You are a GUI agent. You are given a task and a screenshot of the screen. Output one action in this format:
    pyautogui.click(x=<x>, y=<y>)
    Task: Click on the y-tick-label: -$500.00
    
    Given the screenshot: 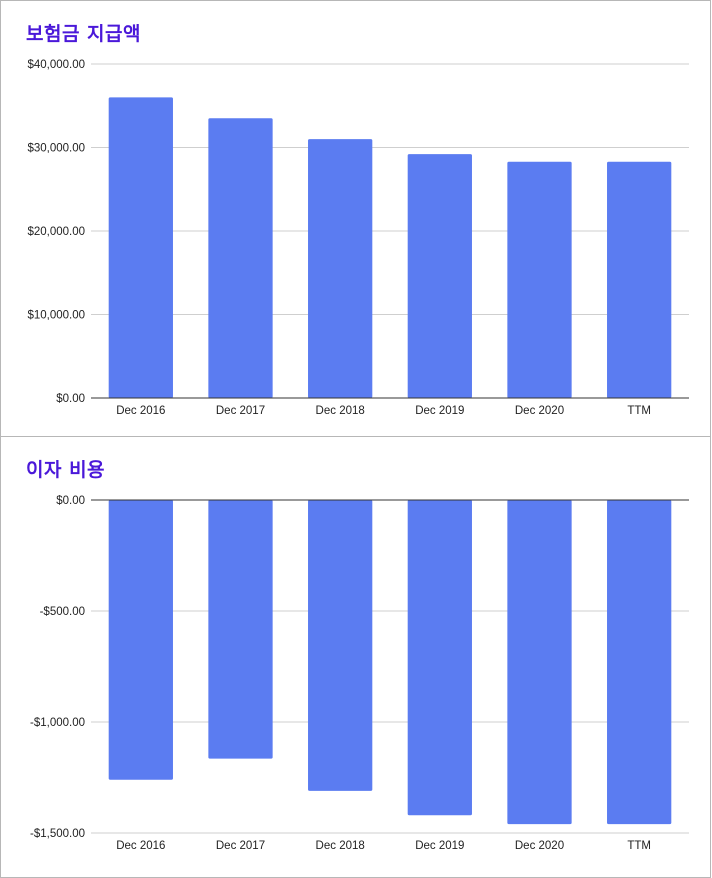 What is the action you would take?
    pyautogui.click(x=62, y=612)
    